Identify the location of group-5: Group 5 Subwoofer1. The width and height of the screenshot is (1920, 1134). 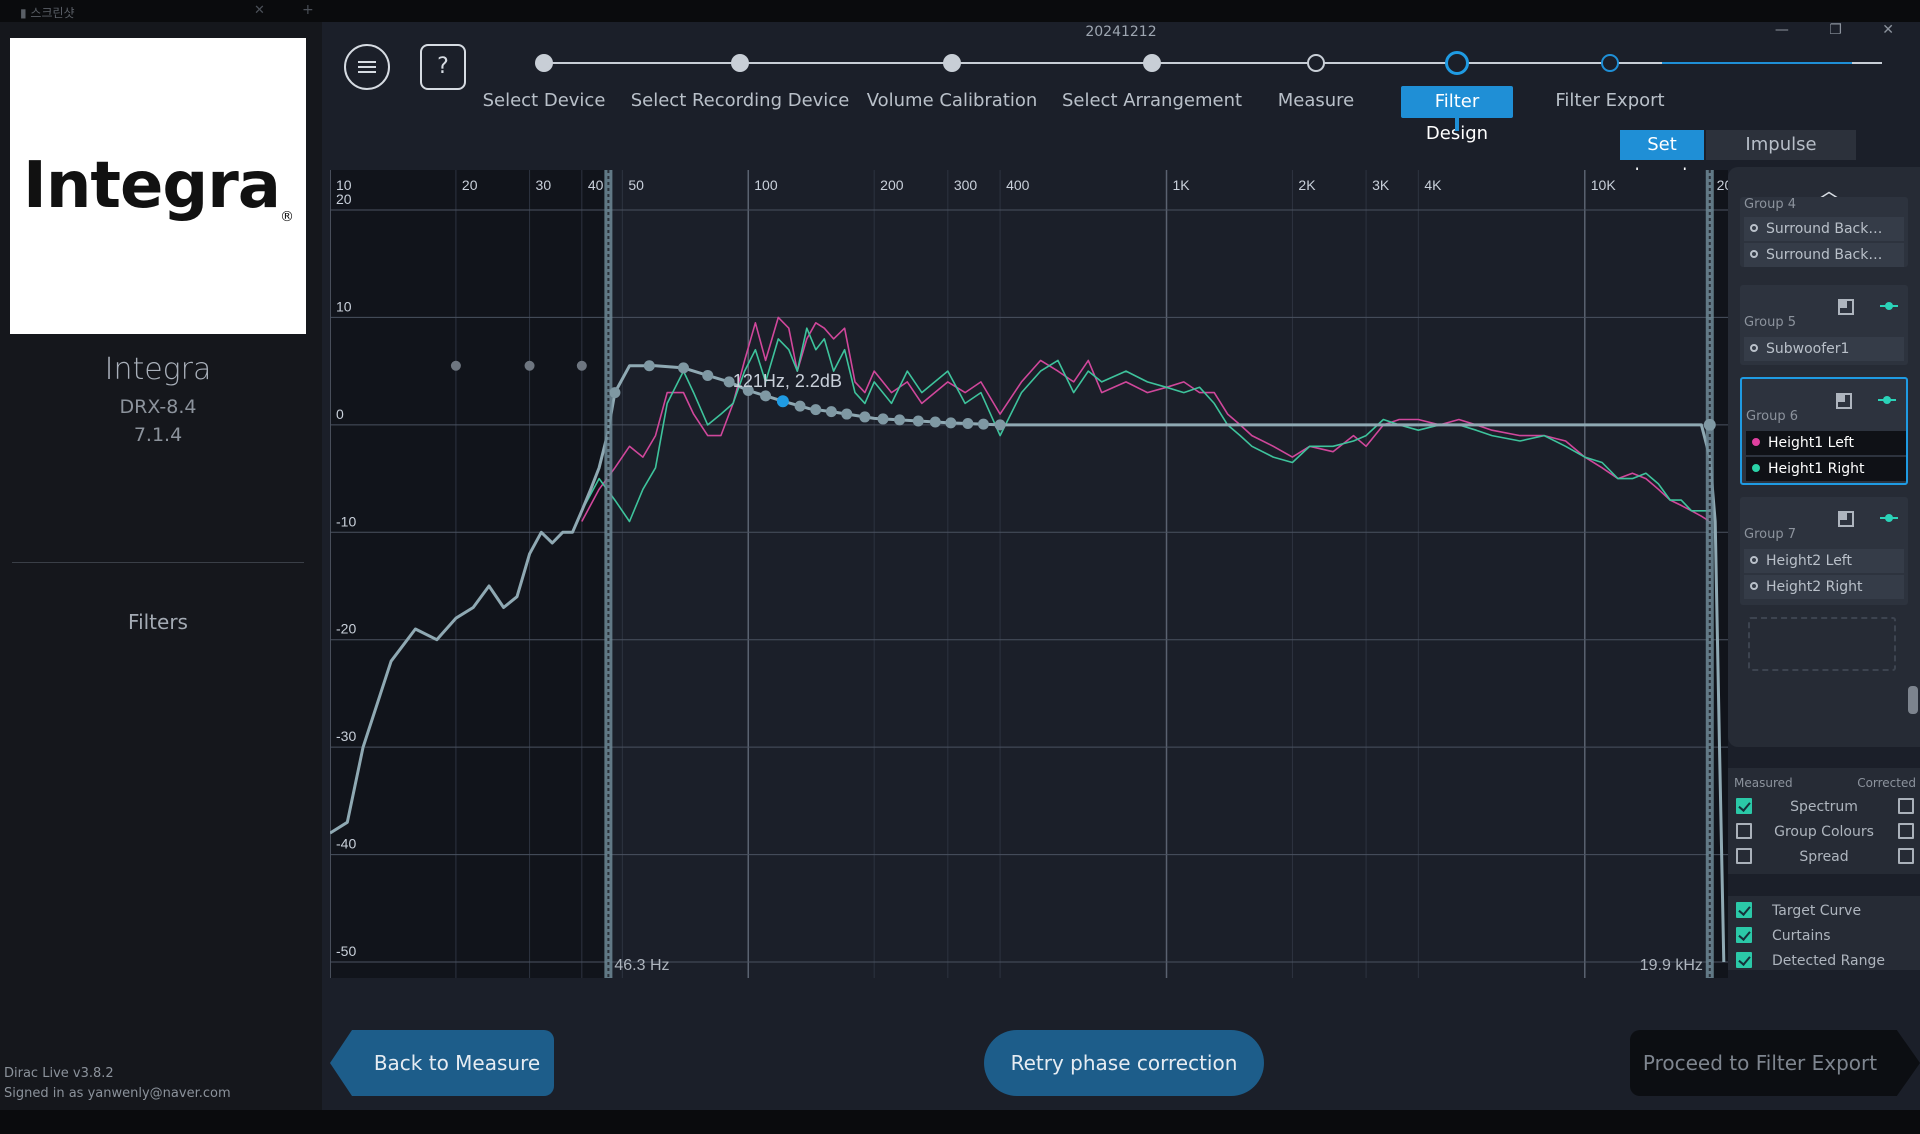
(1824, 325).